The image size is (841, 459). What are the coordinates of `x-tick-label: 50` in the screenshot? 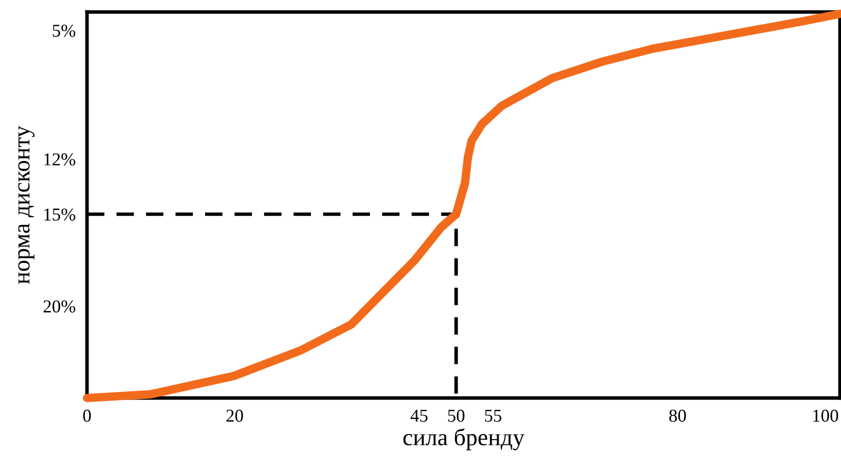 It's located at (456, 416).